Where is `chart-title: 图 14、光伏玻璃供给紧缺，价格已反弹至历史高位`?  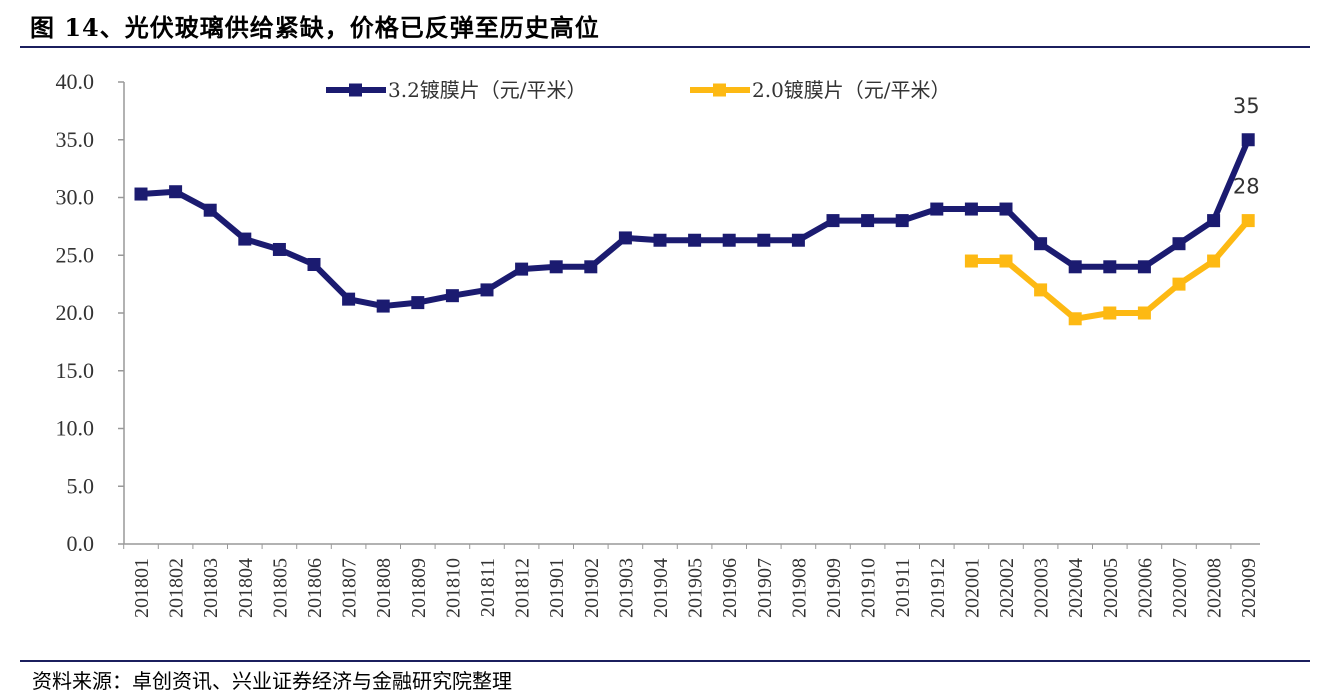 chart-title: 图 14、光伏玻璃供给紧缺，价格已反弹至历史高位 is located at coordinates (315, 27).